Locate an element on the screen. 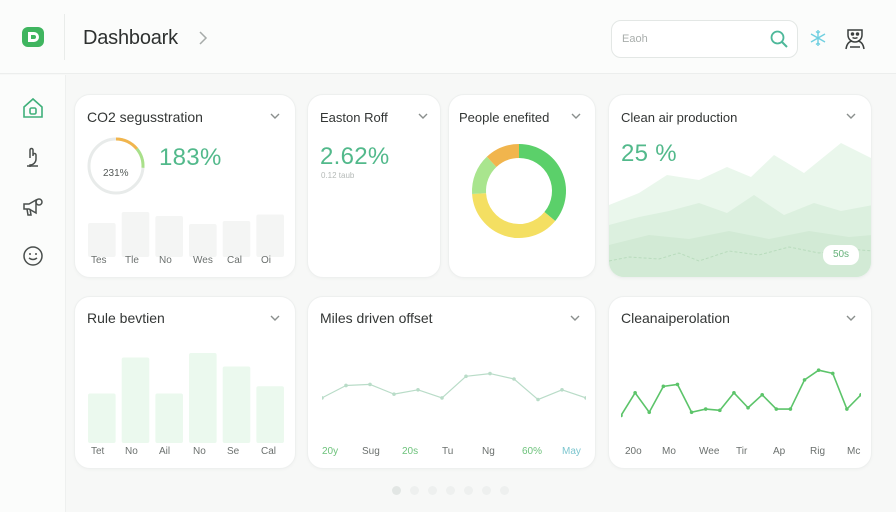  search-icon is located at coordinates (779, 39).